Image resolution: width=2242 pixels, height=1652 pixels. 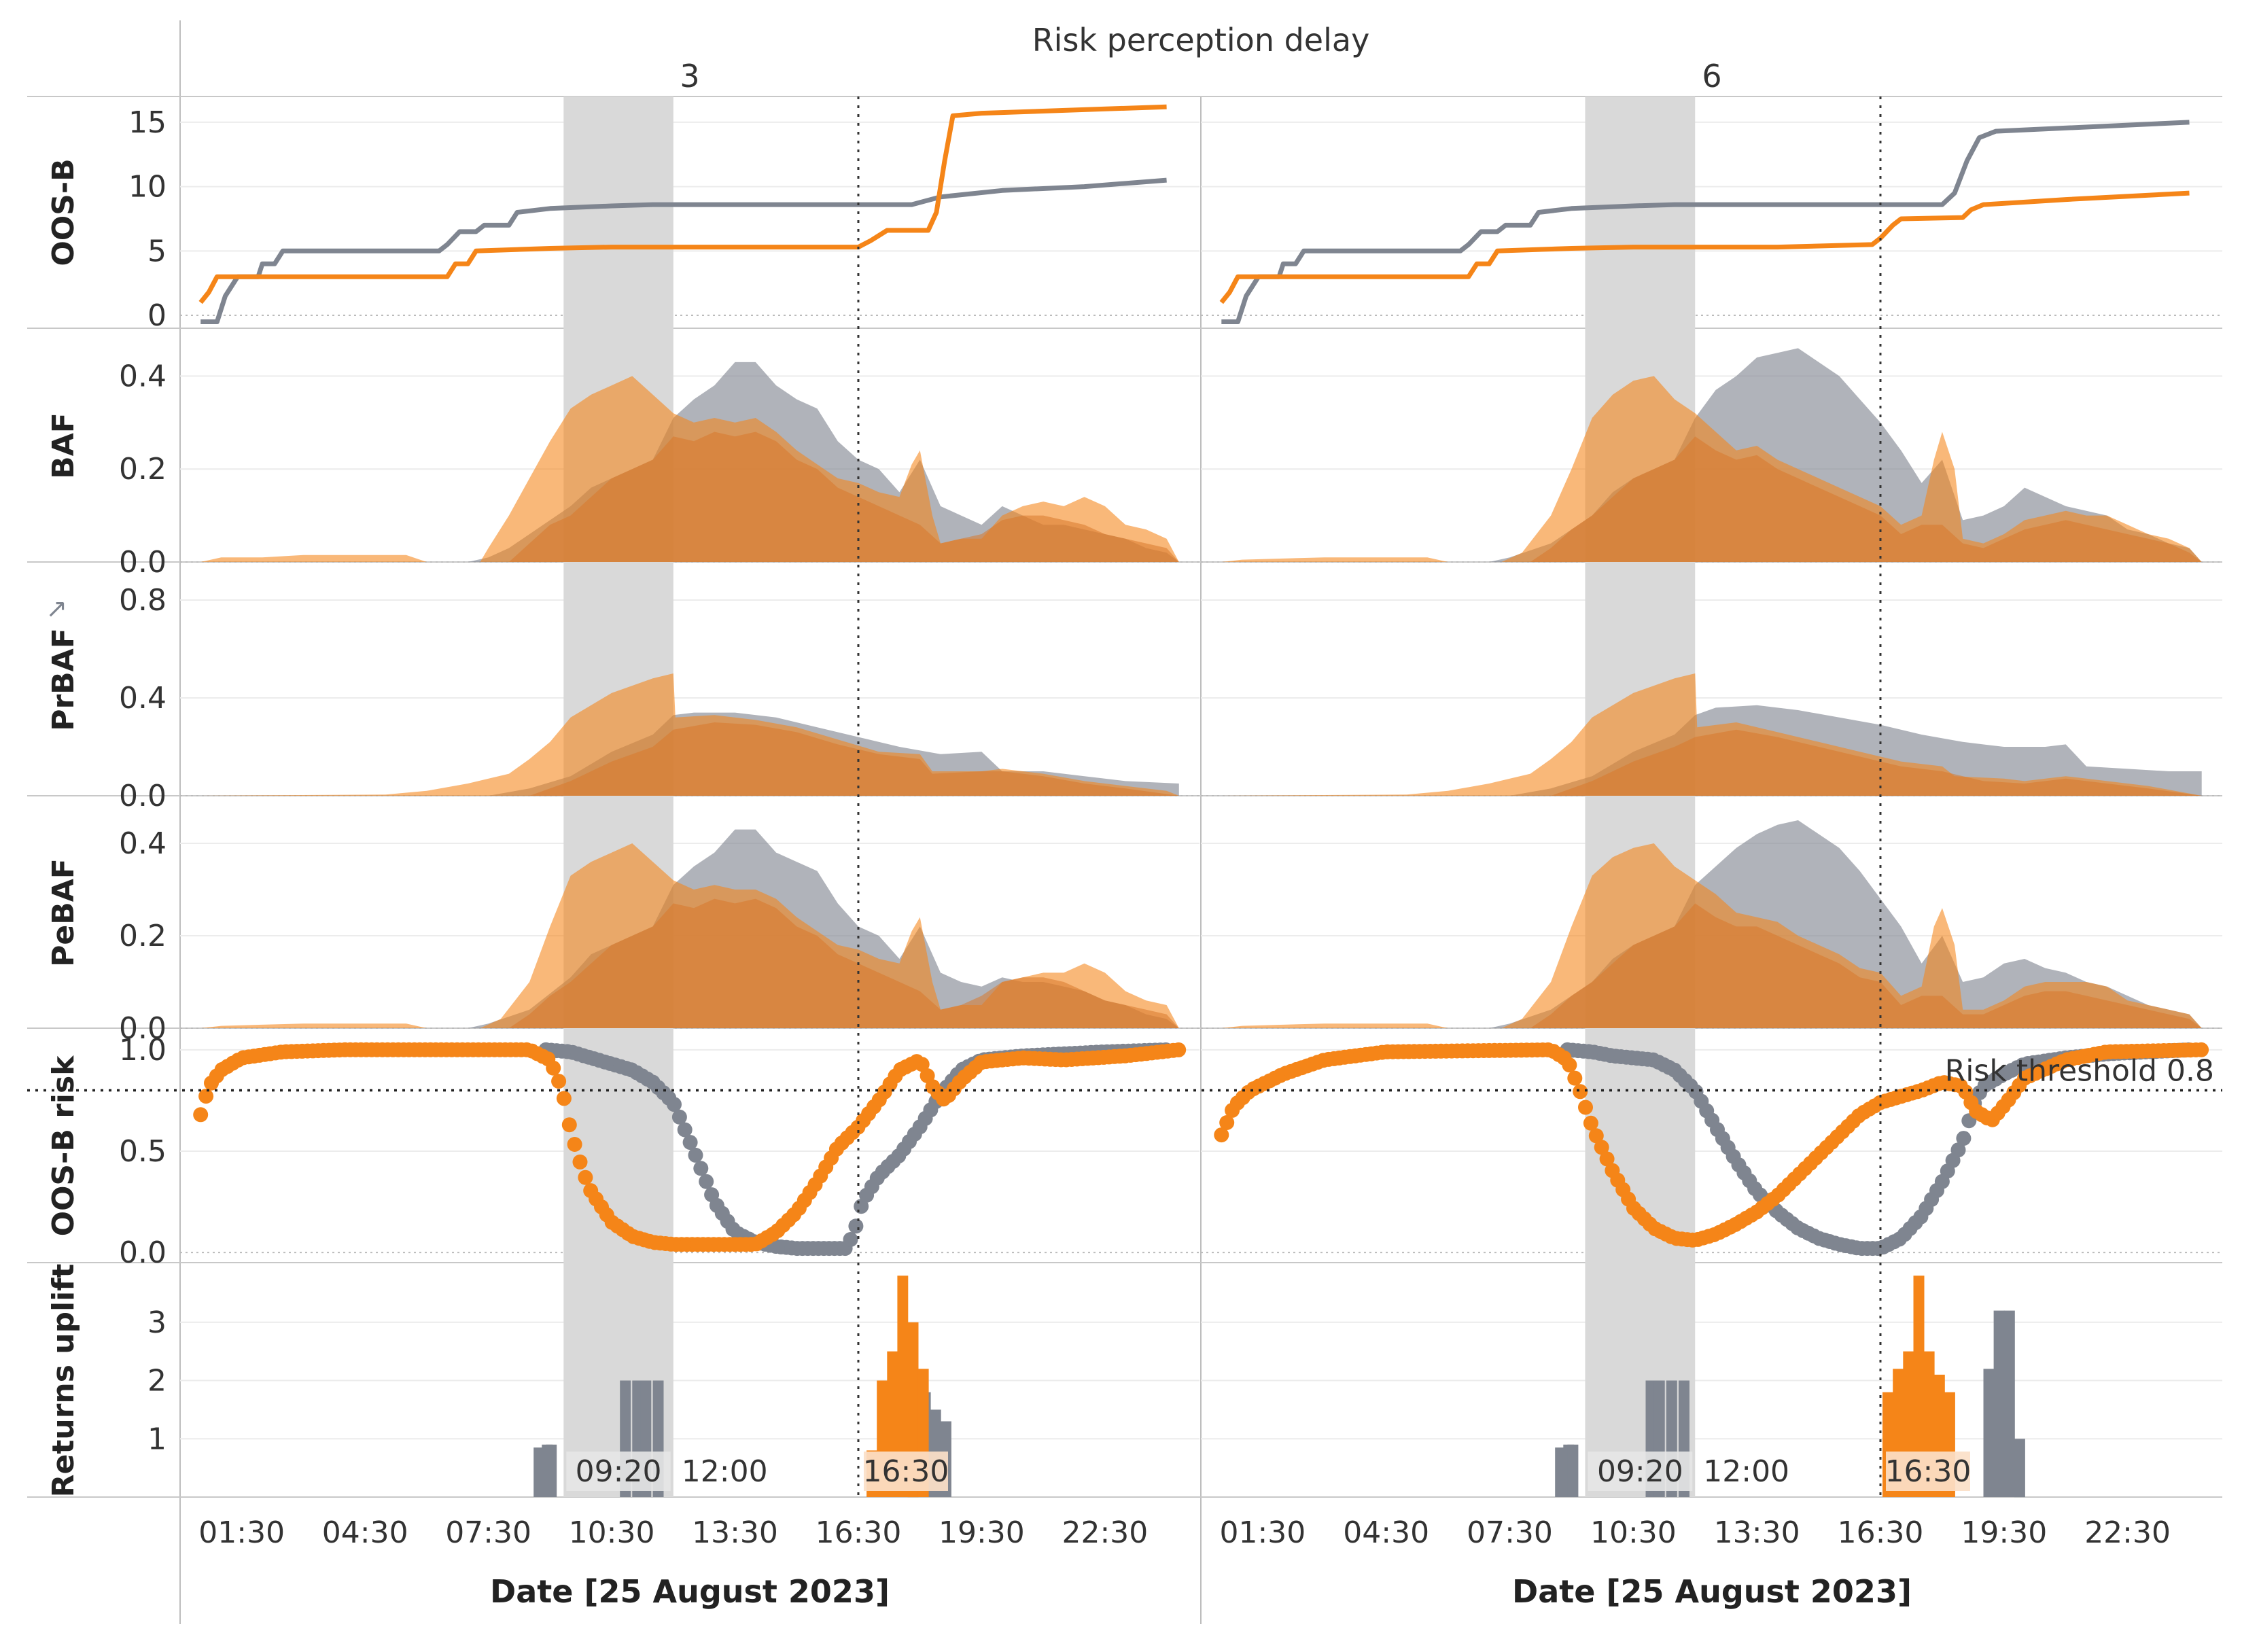 I want to click on y-tick-returns: 1, so click(x=157, y=1439).